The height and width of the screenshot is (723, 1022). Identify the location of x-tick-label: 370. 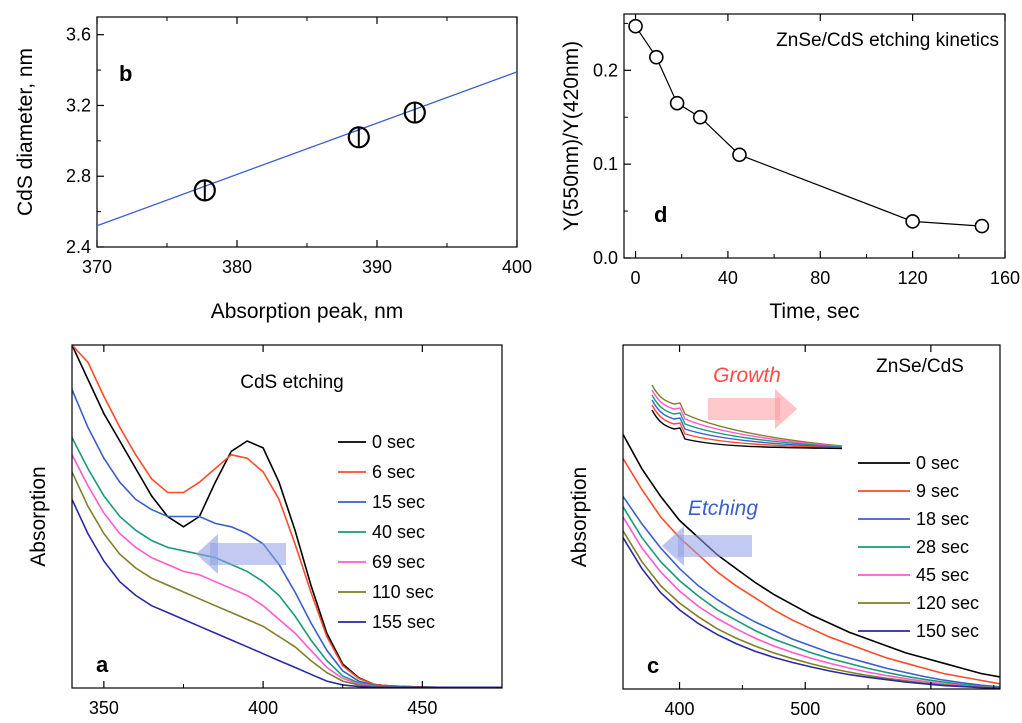
(97, 267).